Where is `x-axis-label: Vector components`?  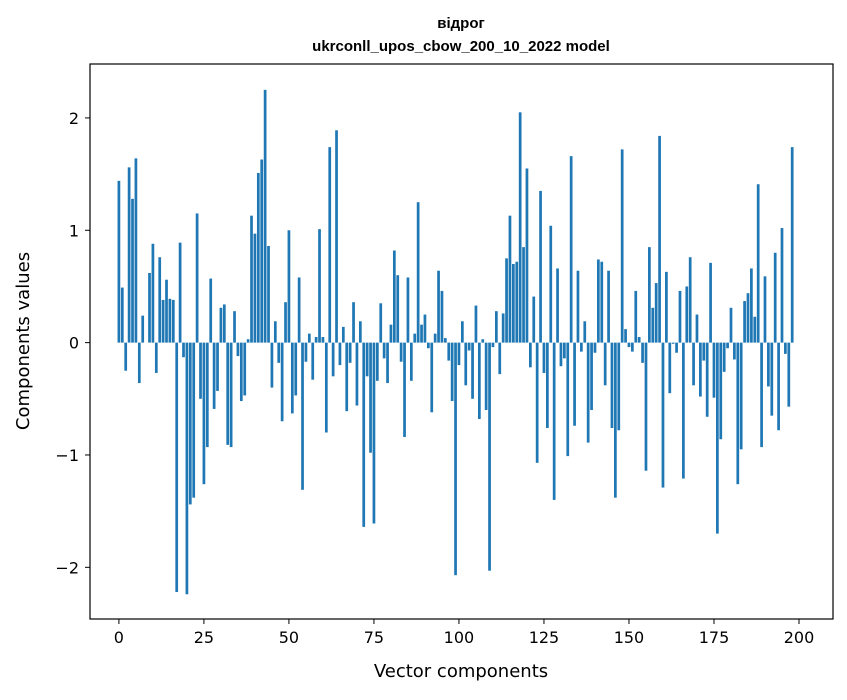 x-axis-label: Vector components is located at coordinates (461, 671).